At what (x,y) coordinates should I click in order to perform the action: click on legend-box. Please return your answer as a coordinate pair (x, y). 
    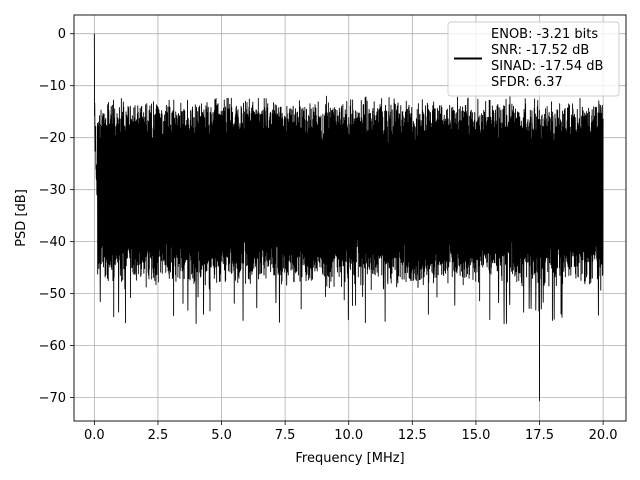
    Looking at the image, I should click on (533, 59).